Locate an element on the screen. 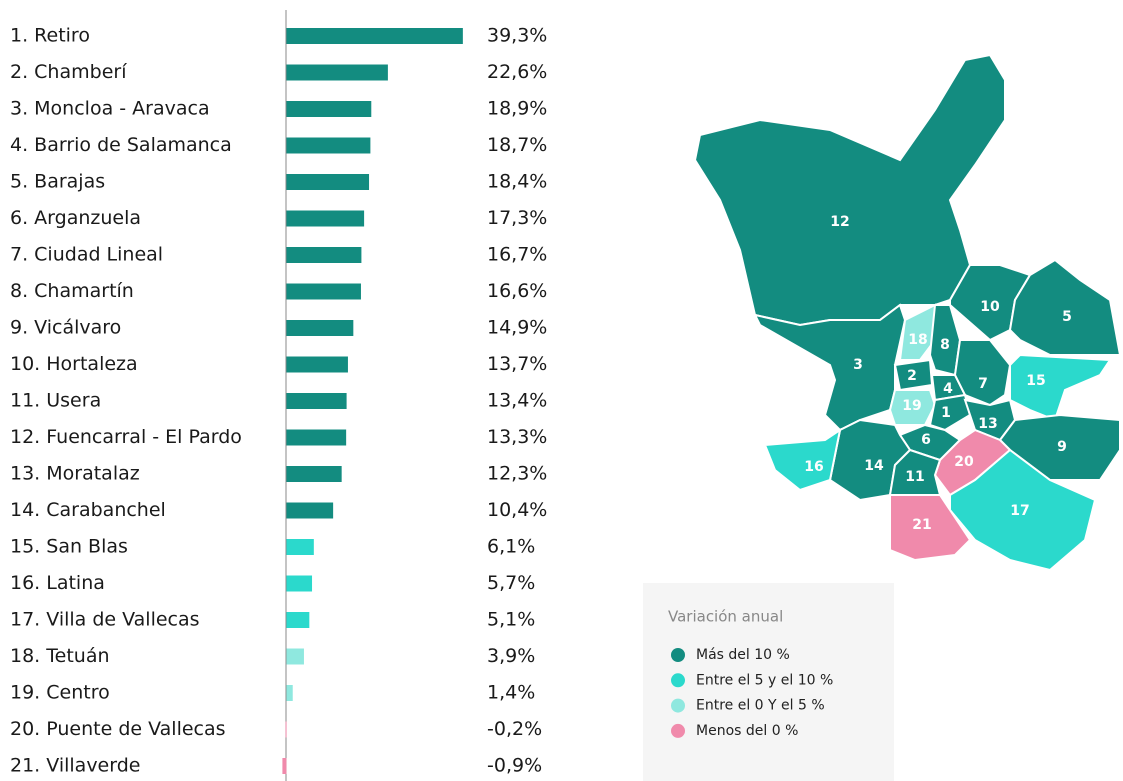 The image size is (1123, 781). district-label: 7 is located at coordinates (983, 384).